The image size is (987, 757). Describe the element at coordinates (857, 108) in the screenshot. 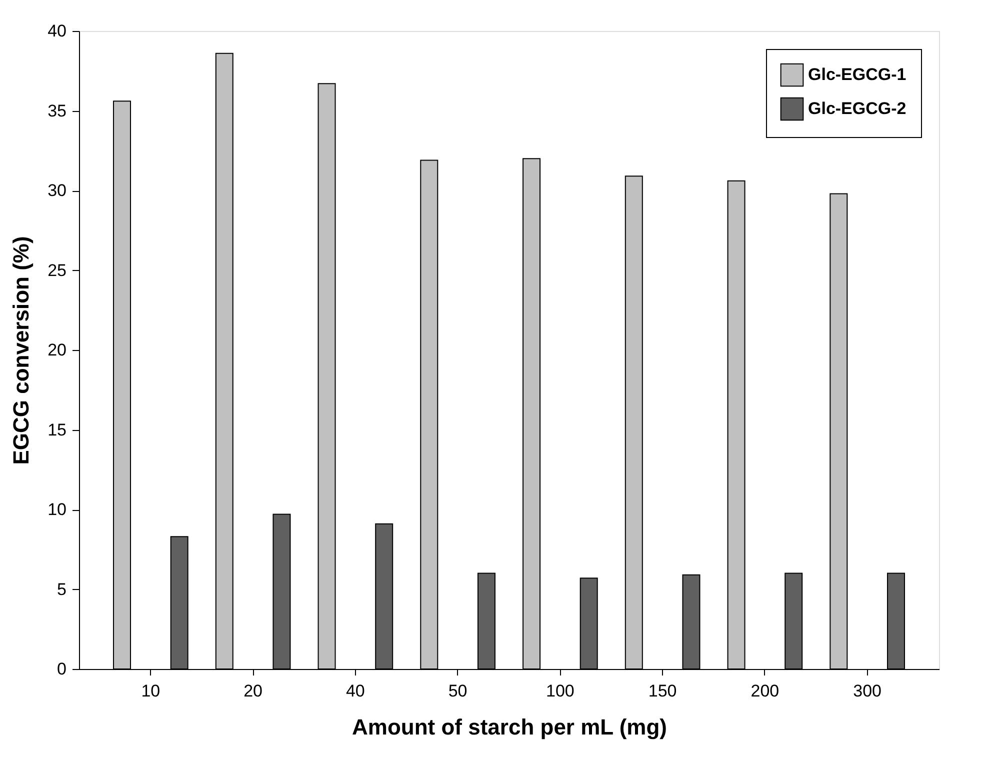

I see `legend-label: Glc-EGCG-2` at that location.